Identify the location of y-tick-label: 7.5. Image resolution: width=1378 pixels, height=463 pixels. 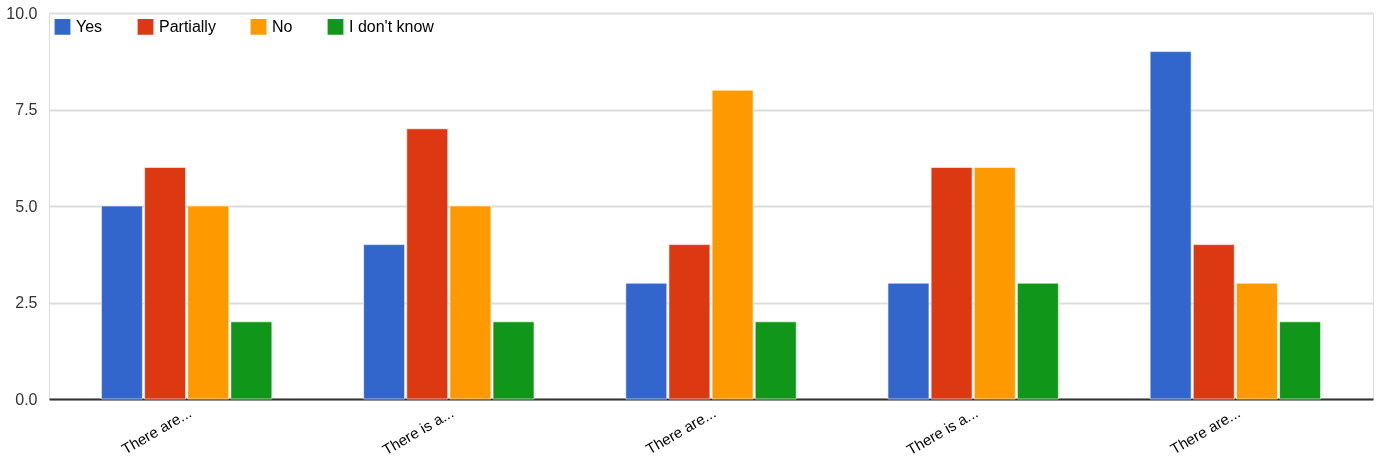
(26, 109).